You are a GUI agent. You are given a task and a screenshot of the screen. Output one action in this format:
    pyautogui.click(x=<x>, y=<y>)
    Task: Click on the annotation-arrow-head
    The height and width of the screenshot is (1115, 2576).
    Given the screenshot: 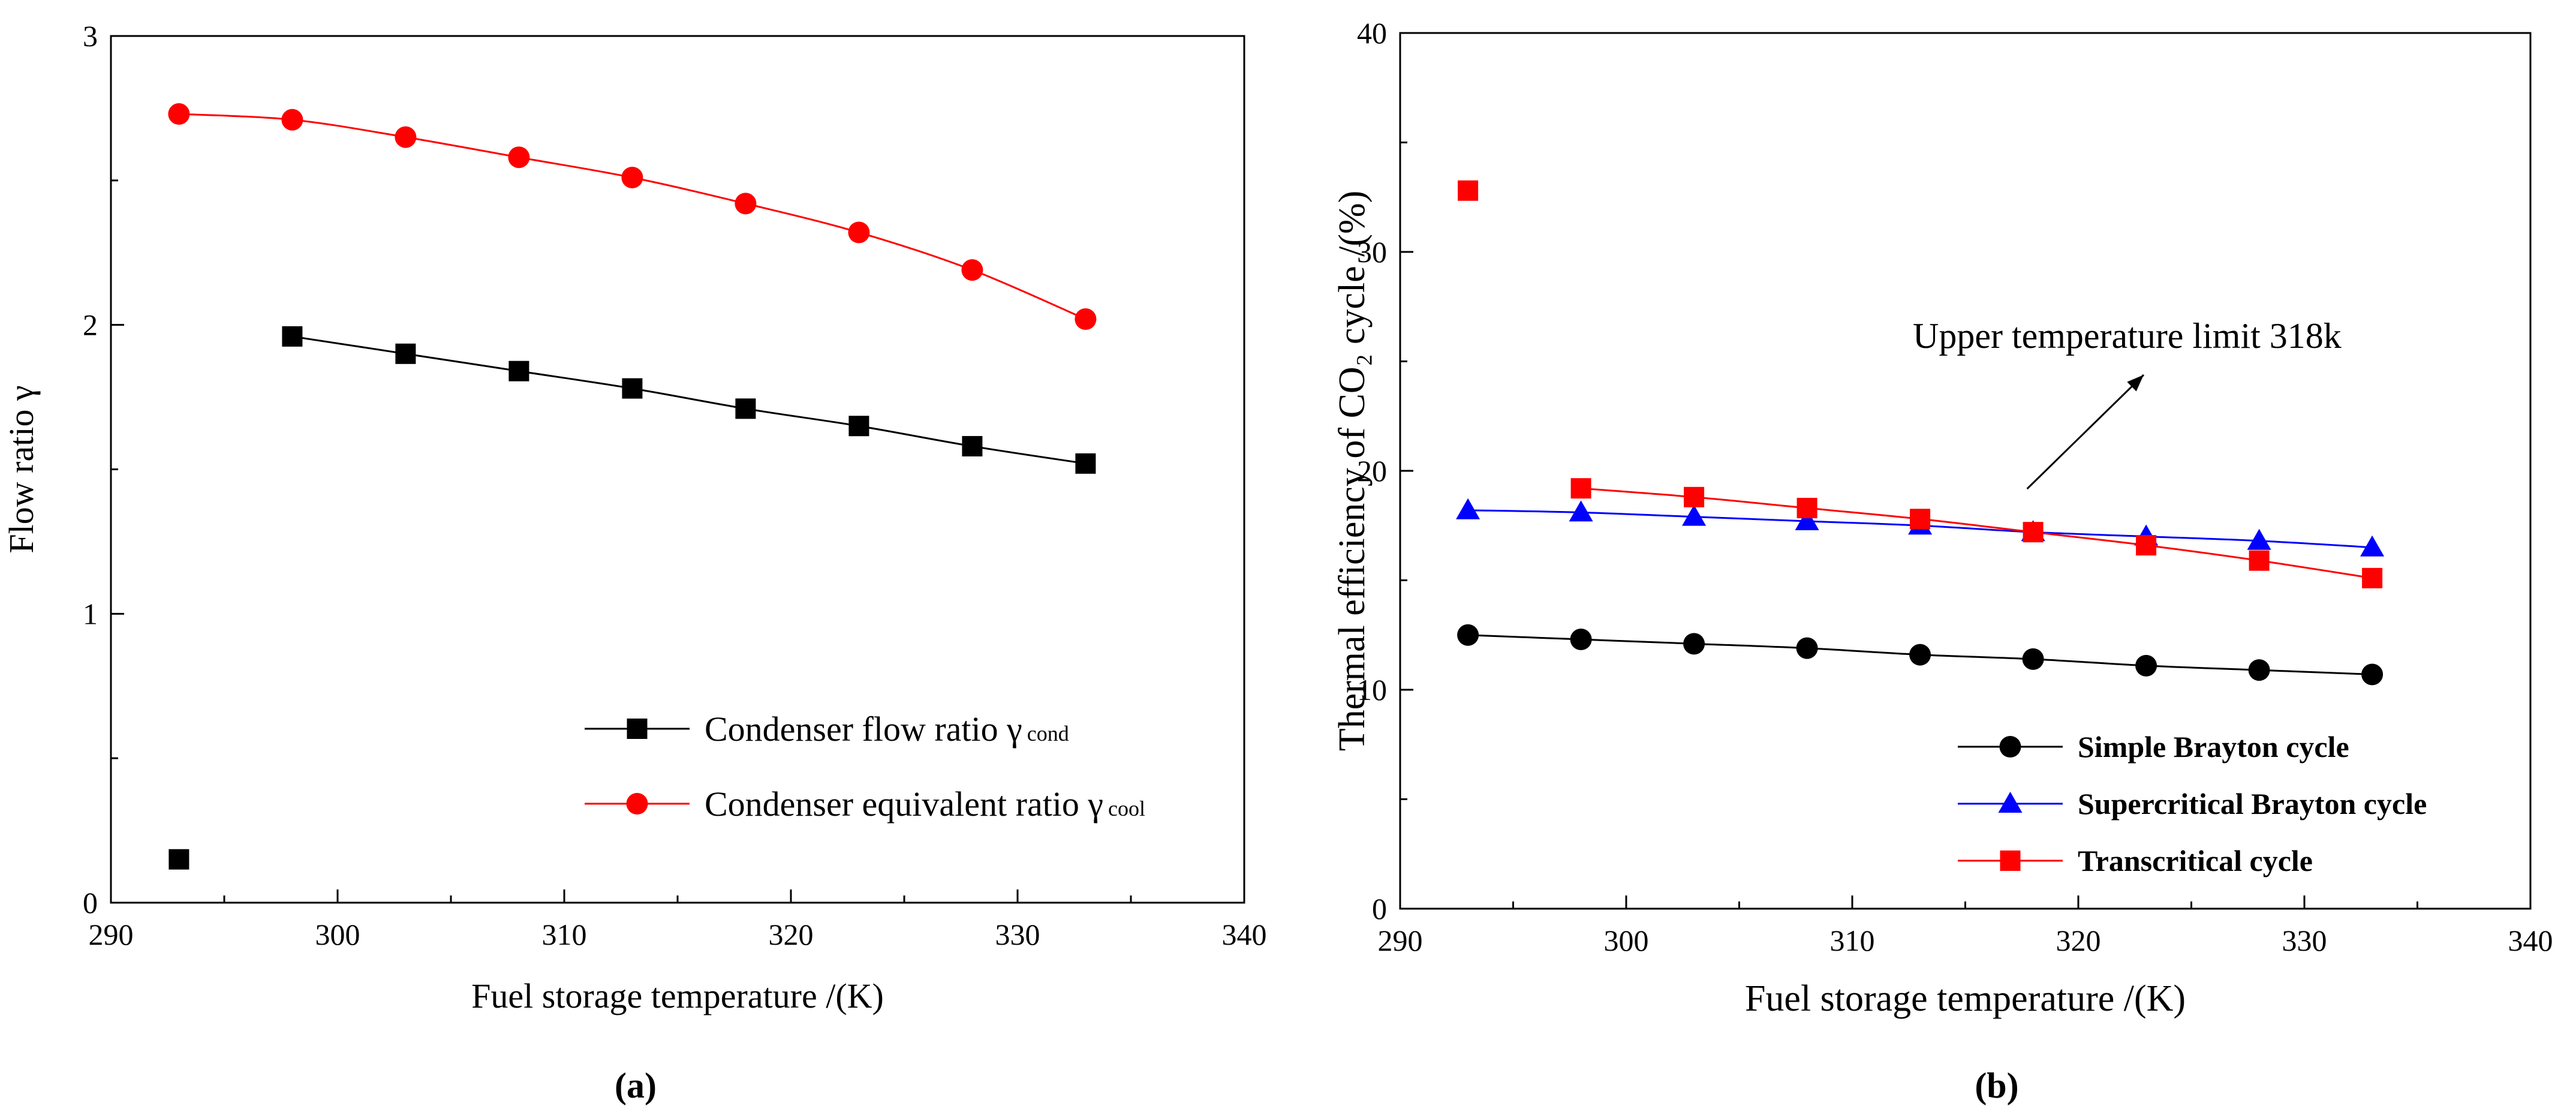 What is the action you would take?
    pyautogui.click(x=2136, y=383)
    